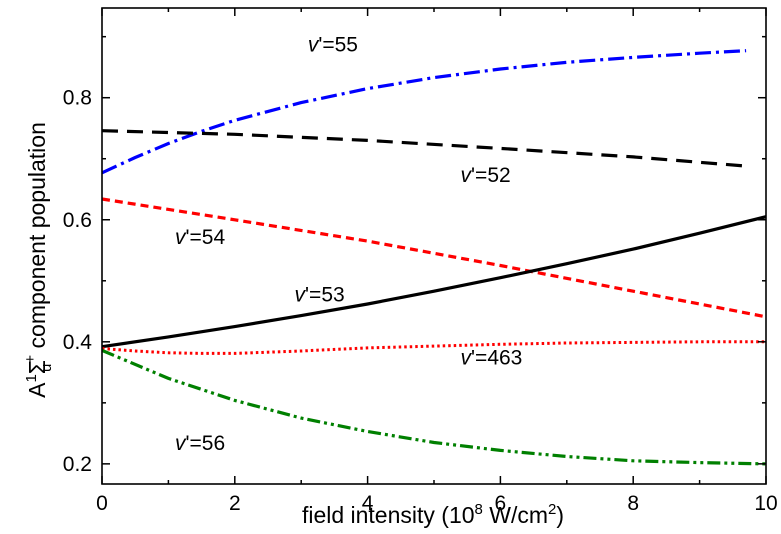  I want to click on series-label-3: v'=53, so click(320, 295).